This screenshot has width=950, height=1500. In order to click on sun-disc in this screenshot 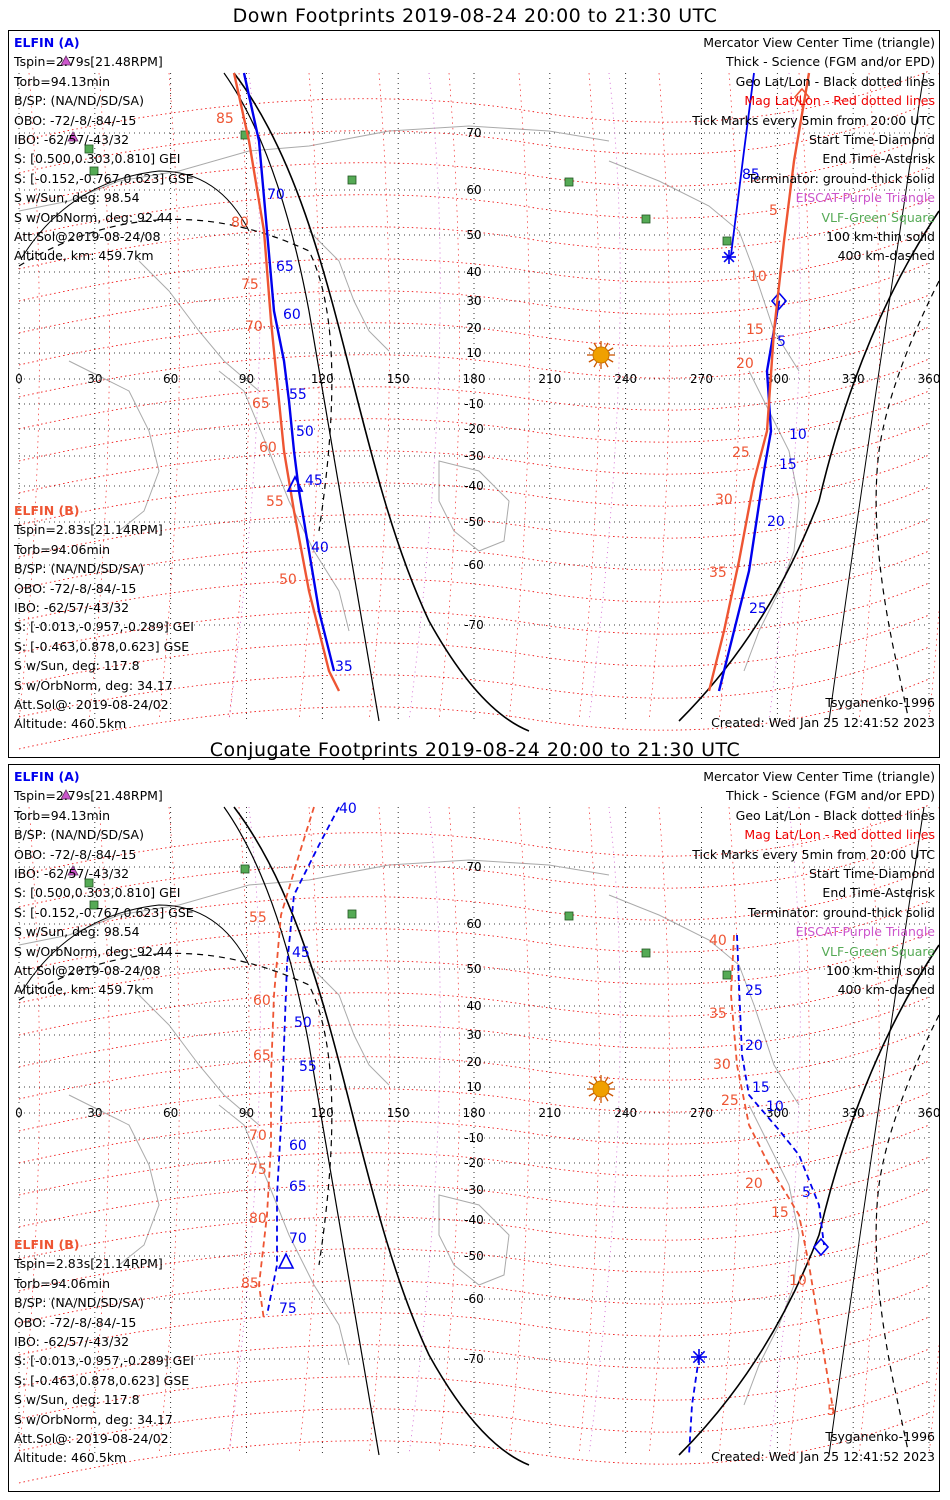, I will do `click(601, 1089)`.